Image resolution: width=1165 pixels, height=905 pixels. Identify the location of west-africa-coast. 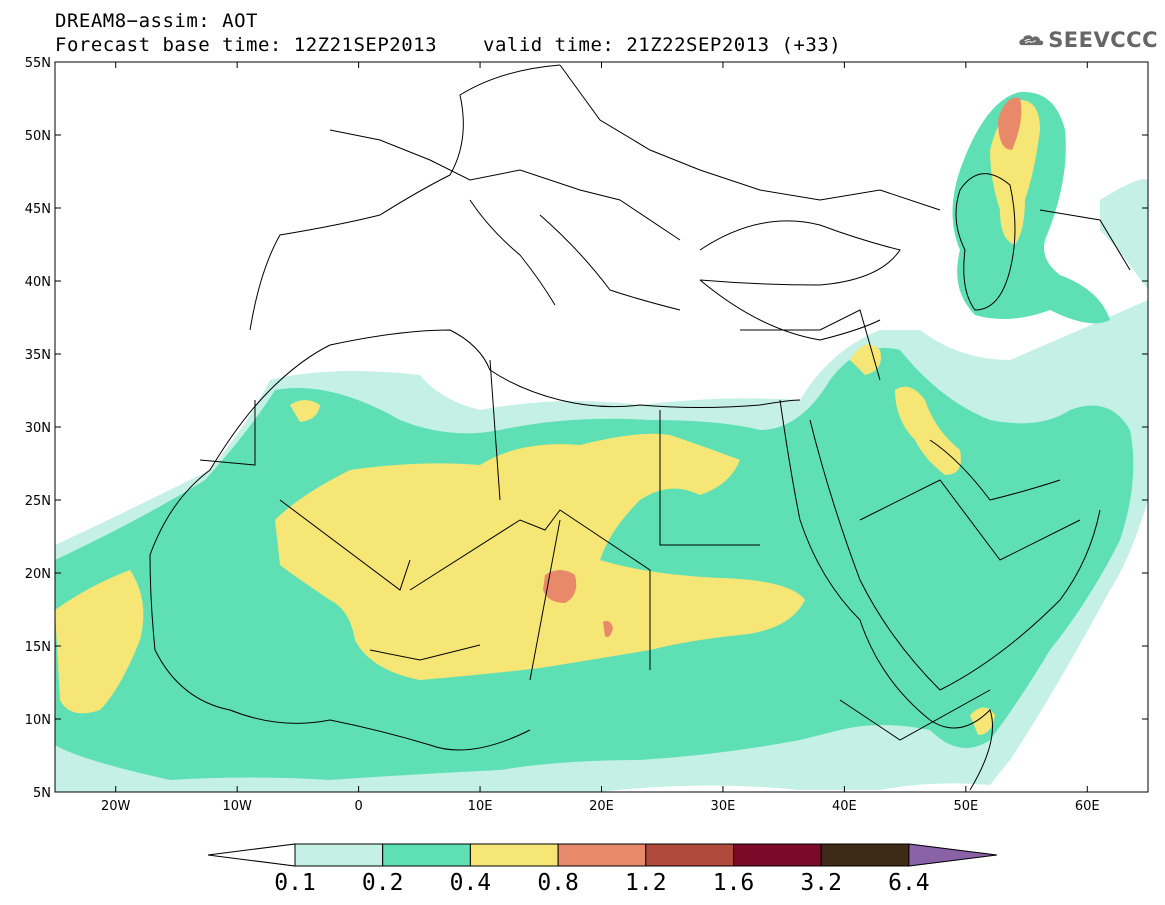
(340, 652).